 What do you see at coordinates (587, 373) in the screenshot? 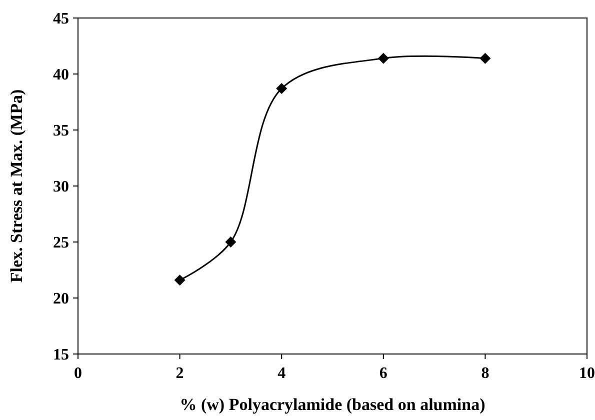
I see `x-tick-label: 10` at bounding box center [587, 373].